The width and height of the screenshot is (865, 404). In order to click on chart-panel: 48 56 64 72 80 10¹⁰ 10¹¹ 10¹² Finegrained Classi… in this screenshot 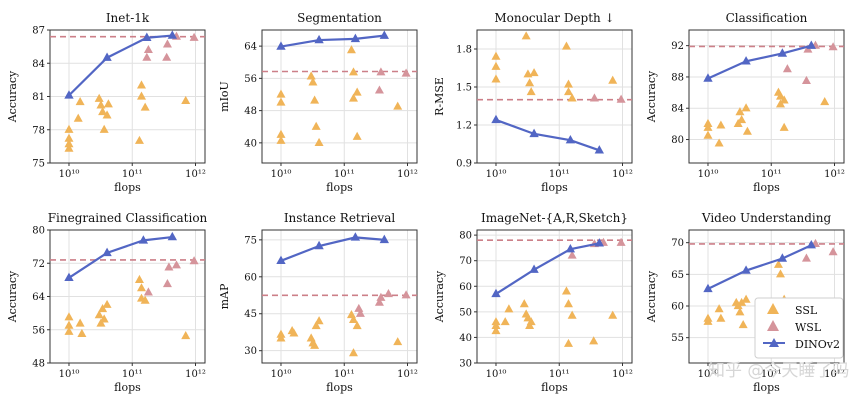, I will do `click(107, 302)`.